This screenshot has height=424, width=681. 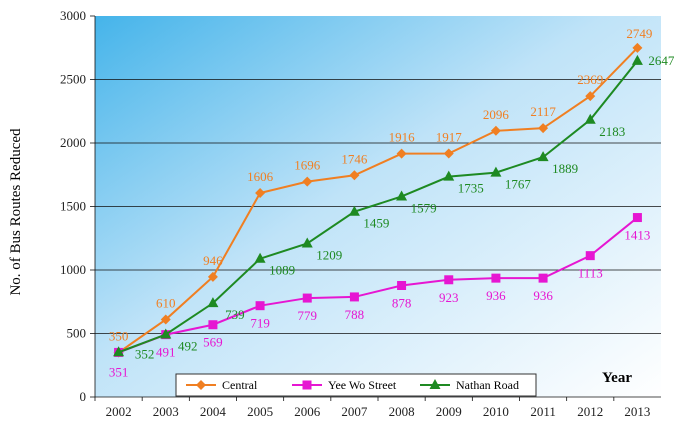 What do you see at coordinates (235, 314) in the screenshot?
I see `data-label-nathan-road: 739` at bounding box center [235, 314].